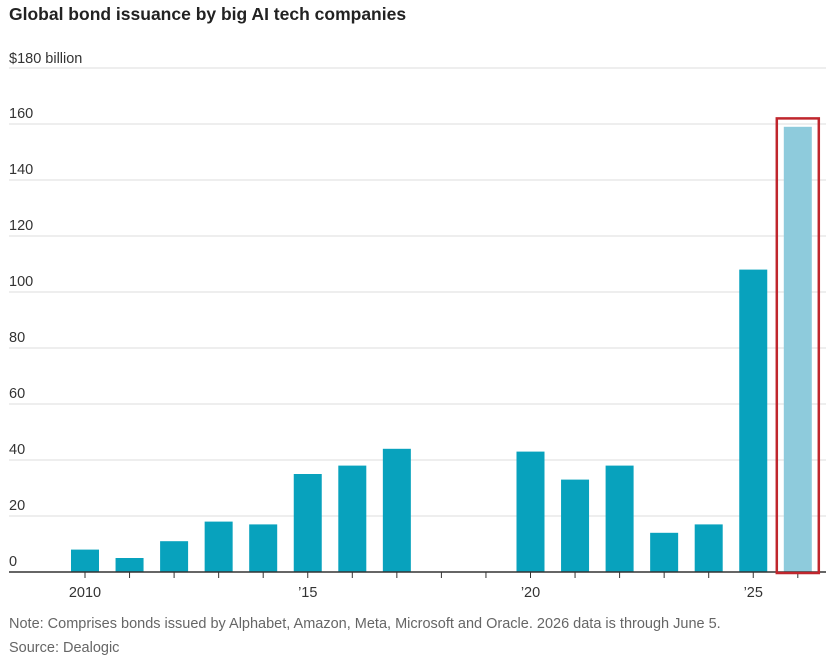 The image size is (828, 664). Describe the element at coordinates (434, 586) in the screenshot. I see `x-axis-ticks: 2010 ’15 ’20 ’25` at that location.